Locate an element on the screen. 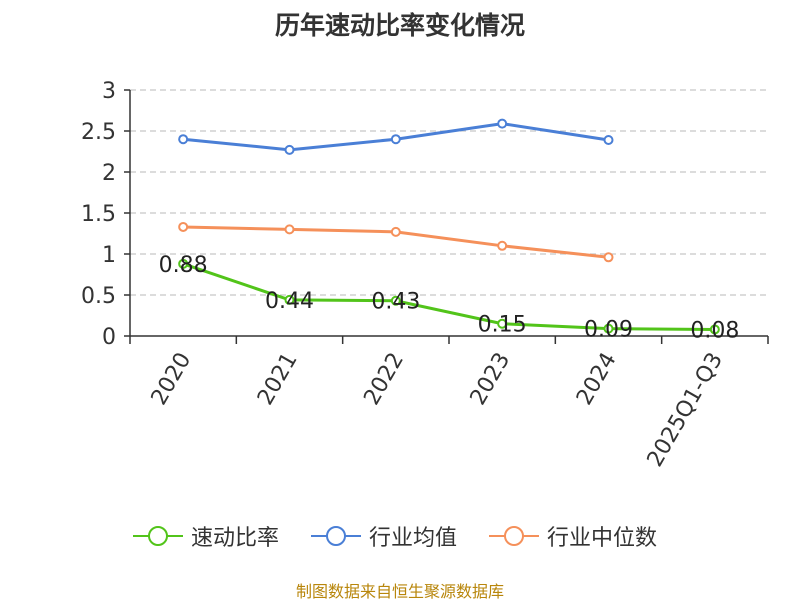 Image resolution: width=800 pixels, height=602 pixels. data-label: 0.15 is located at coordinates (502, 325).